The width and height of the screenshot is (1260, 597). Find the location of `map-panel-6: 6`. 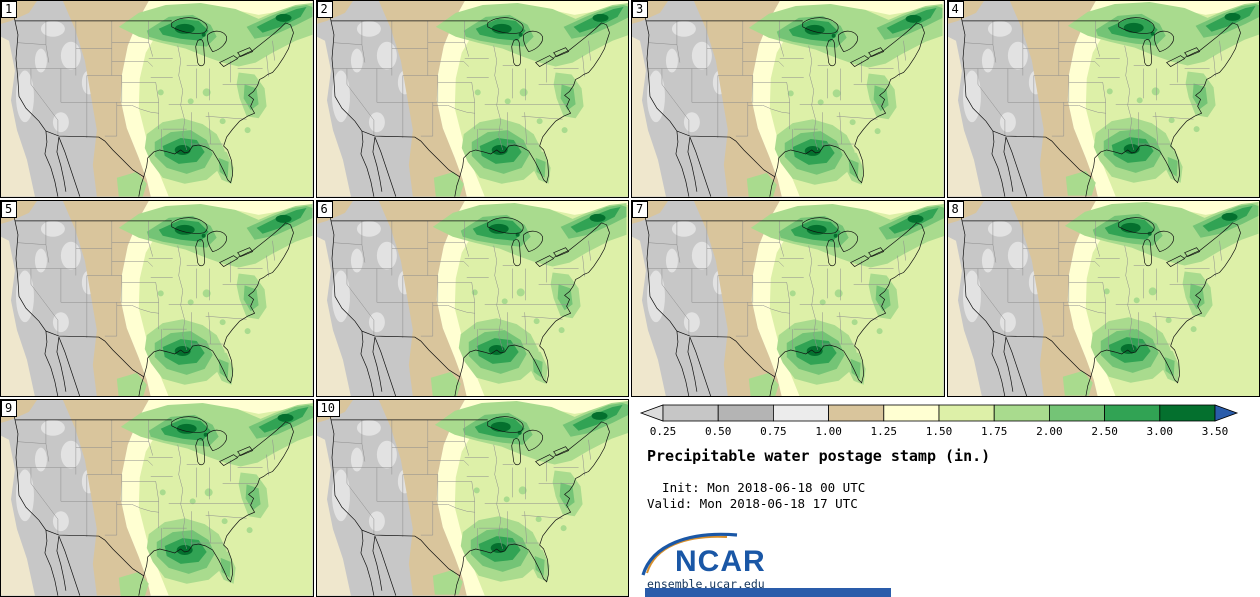

map-panel-6: 6 is located at coordinates (472, 298).